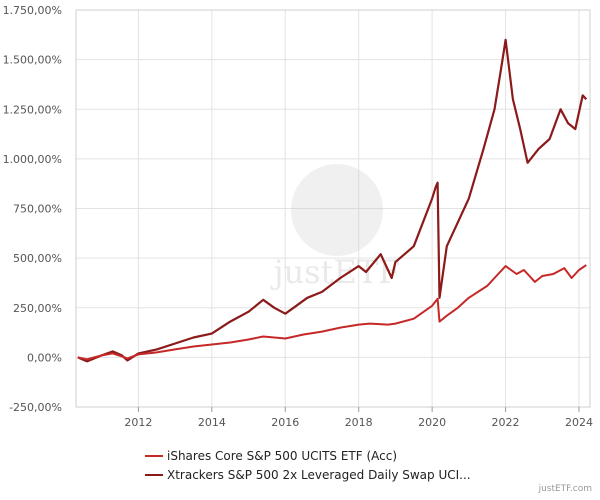 This screenshot has height=500, width=600. I want to click on watermark-circle, so click(337, 210).